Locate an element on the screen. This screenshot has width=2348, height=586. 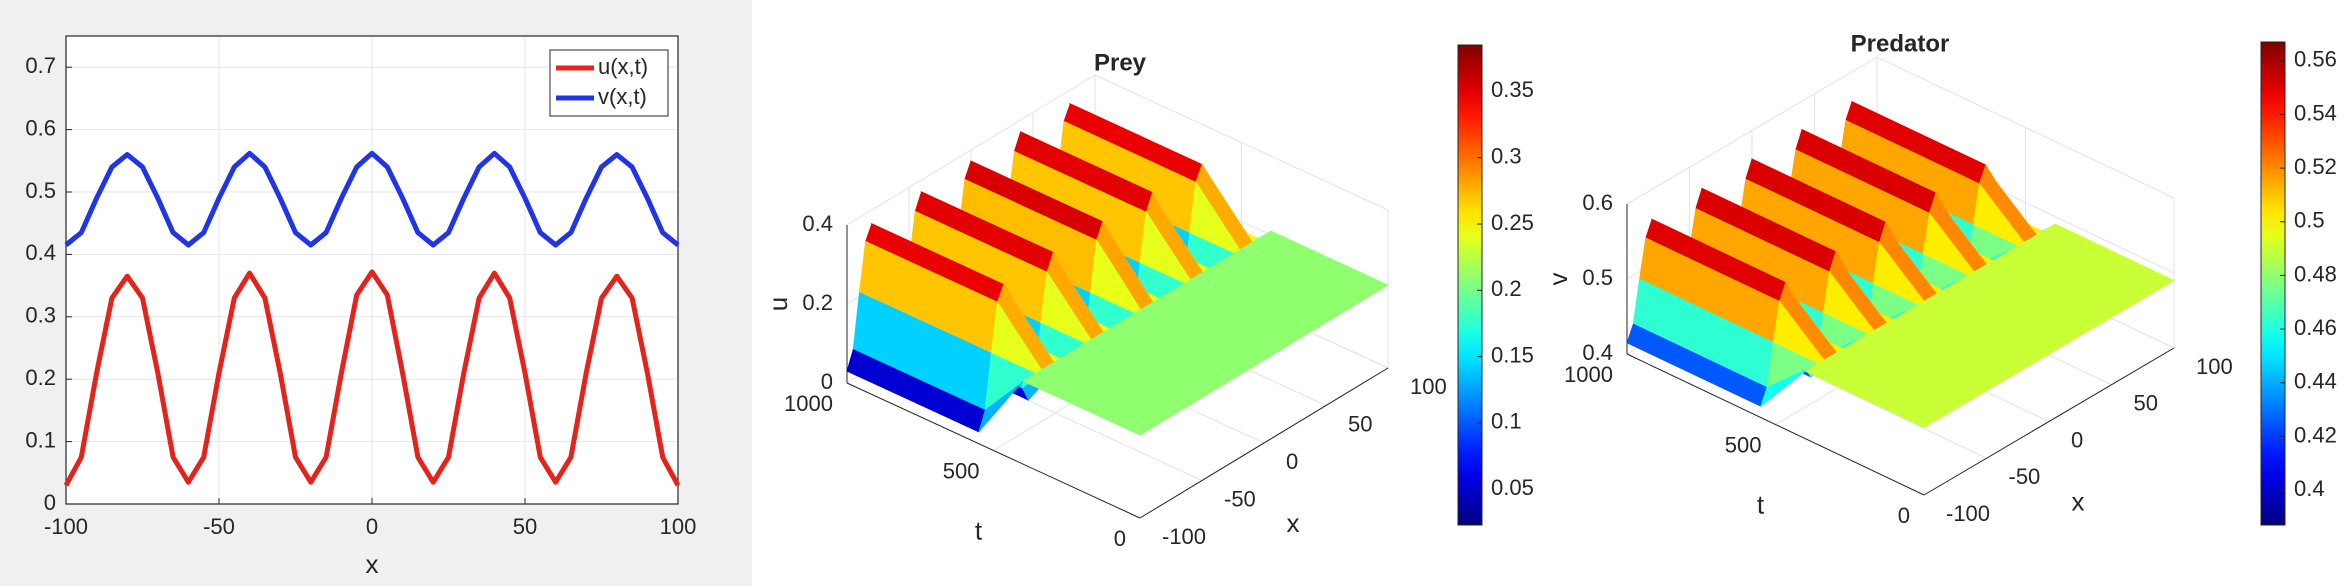
y-tick-label: 0.6 is located at coordinates (40, 127).